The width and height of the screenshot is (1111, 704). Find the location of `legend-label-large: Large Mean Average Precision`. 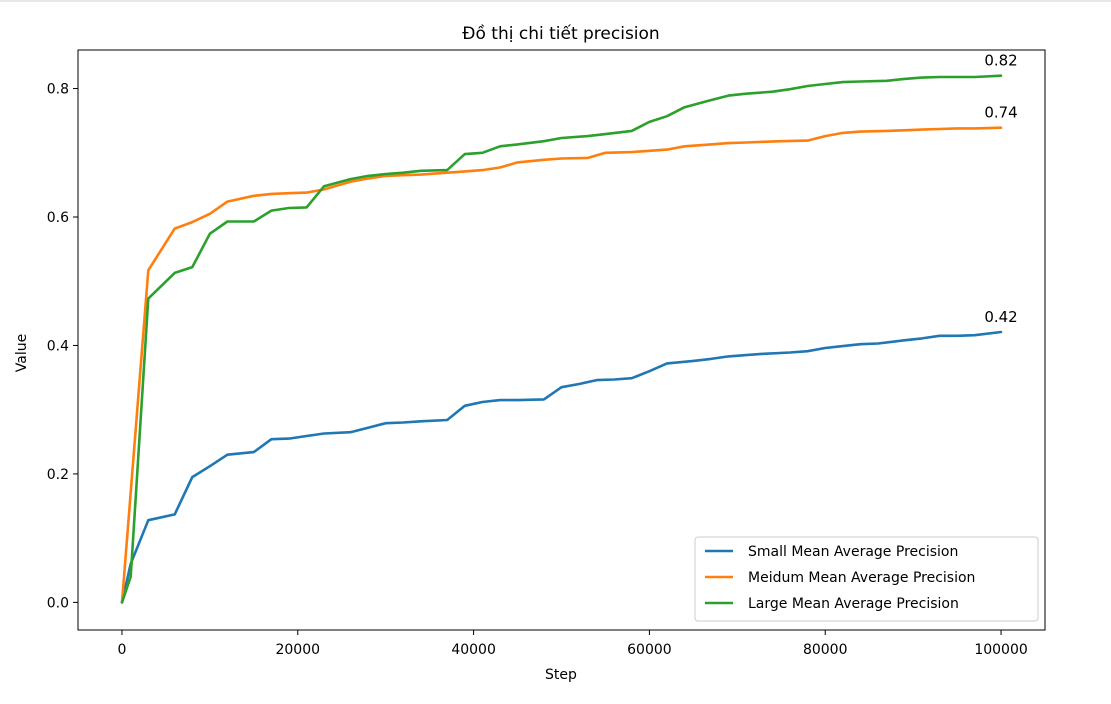

legend-label-large: Large Mean Average Precision is located at coordinates (853, 604).